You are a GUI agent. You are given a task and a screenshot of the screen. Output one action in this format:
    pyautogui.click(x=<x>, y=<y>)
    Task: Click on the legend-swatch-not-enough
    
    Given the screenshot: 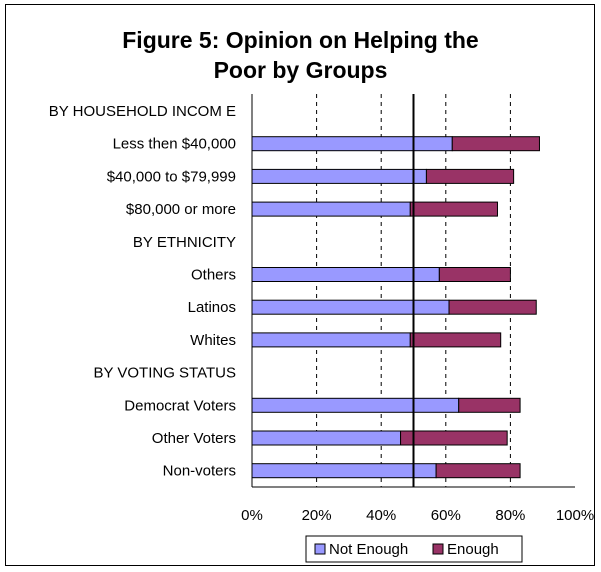 What is the action you would take?
    pyautogui.click(x=320, y=549)
    